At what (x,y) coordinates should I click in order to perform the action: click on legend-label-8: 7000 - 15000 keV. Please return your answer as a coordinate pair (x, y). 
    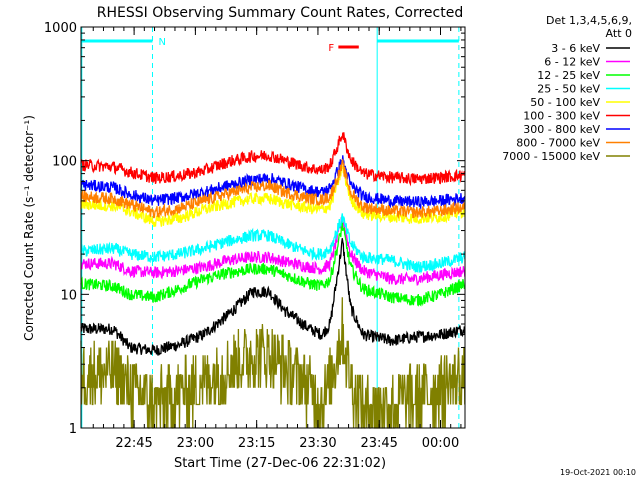
    Looking at the image, I should click on (551, 156).